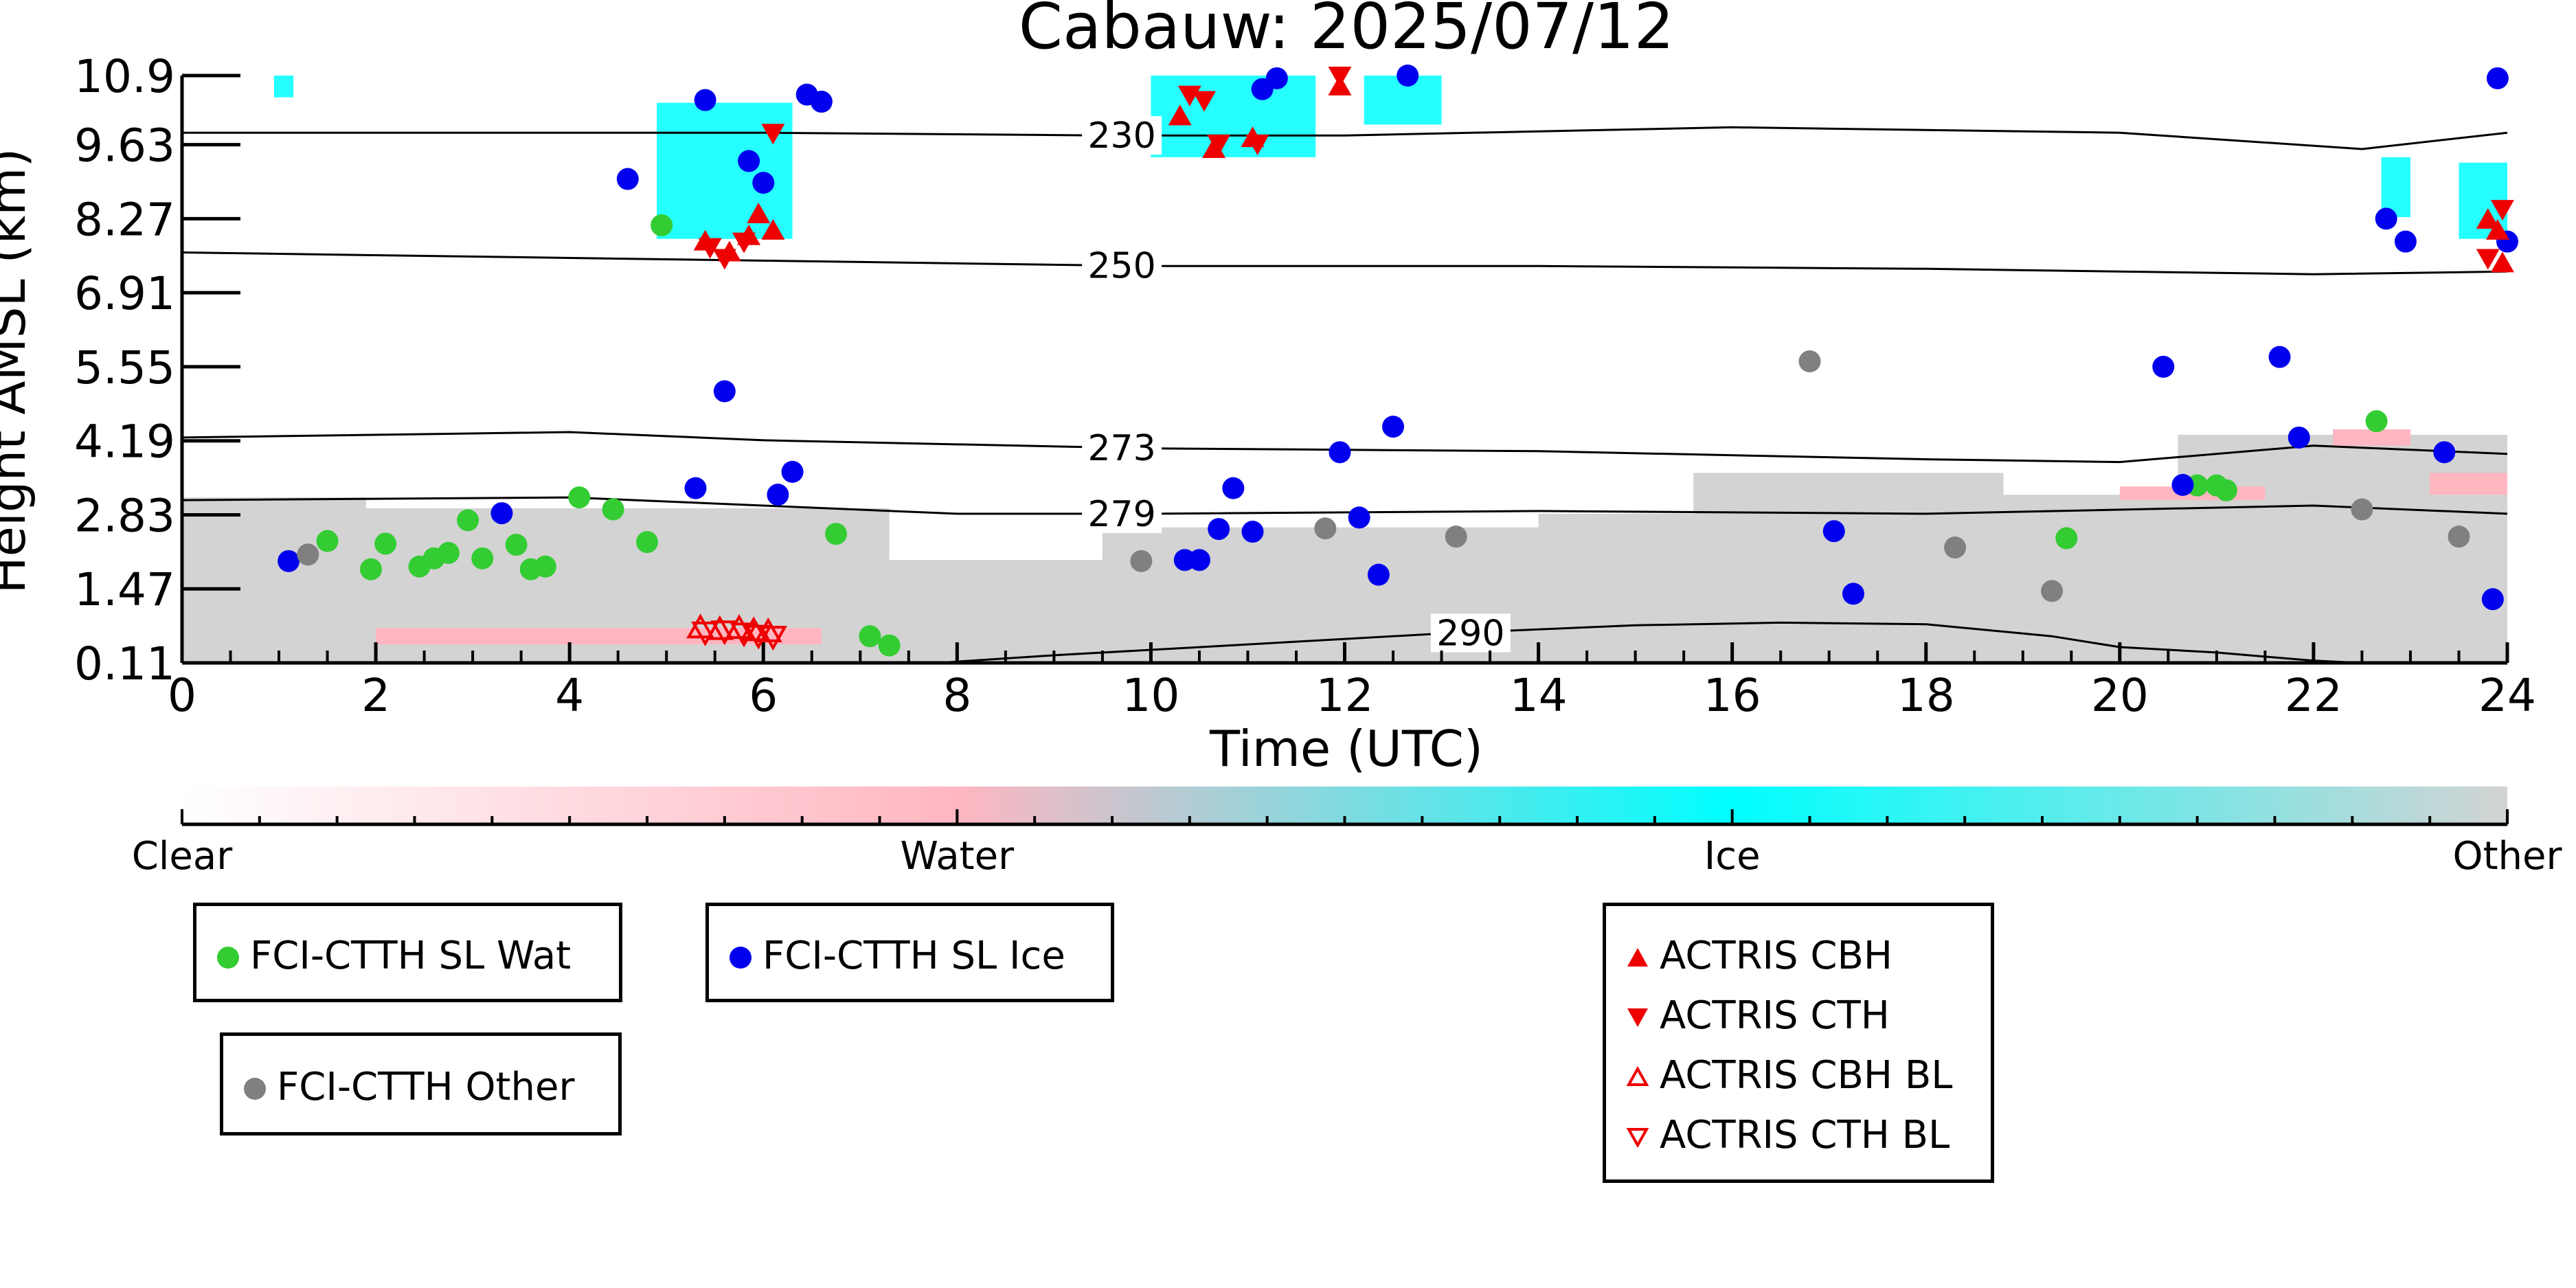 This screenshot has height=1288, width=2576. What do you see at coordinates (255, 1089) in the screenshot?
I see `gray-circle-icon` at bounding box center [255, 1089].